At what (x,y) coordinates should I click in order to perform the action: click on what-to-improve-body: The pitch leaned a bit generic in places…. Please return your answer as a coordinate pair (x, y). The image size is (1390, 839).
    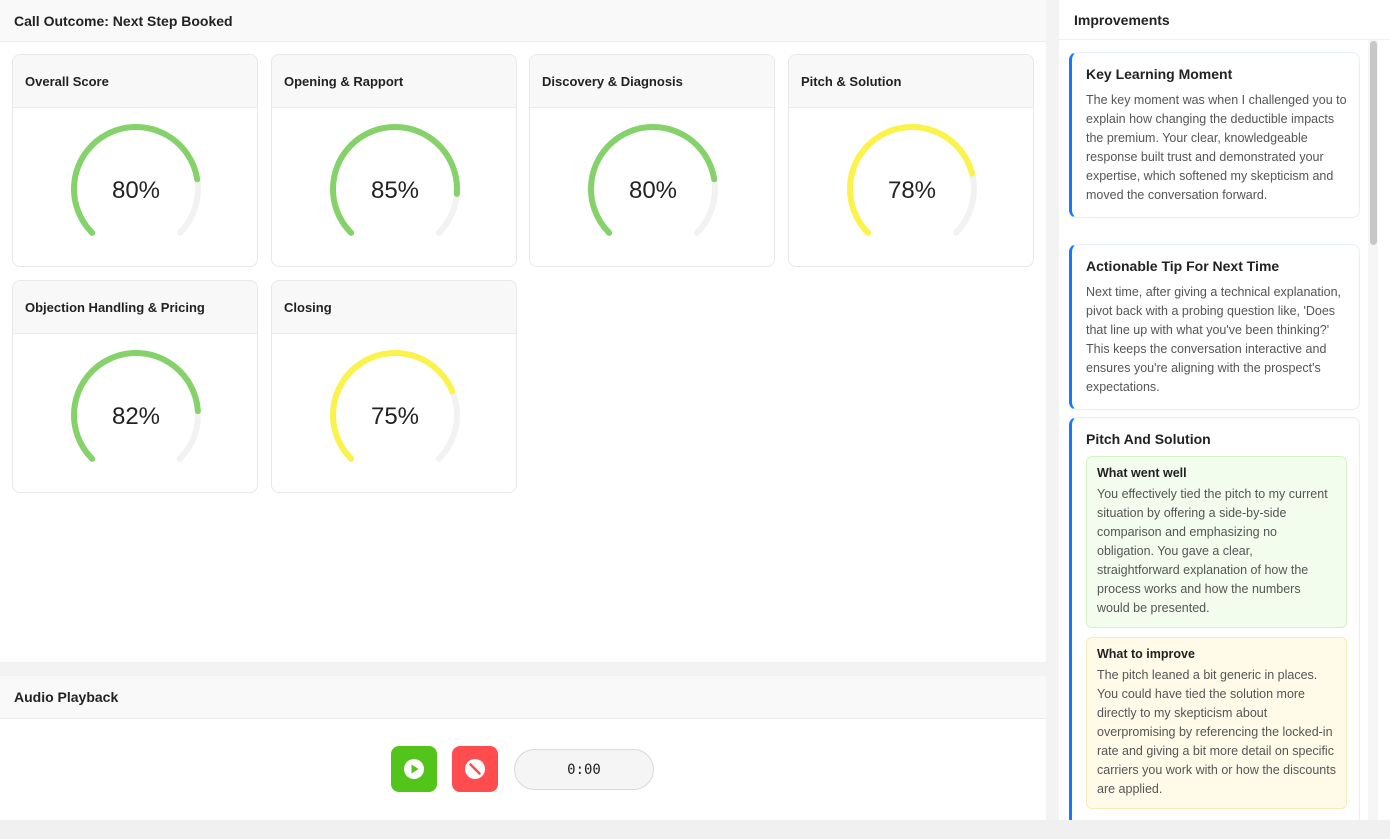
    Looking at the image, I should click on (1216, 732).